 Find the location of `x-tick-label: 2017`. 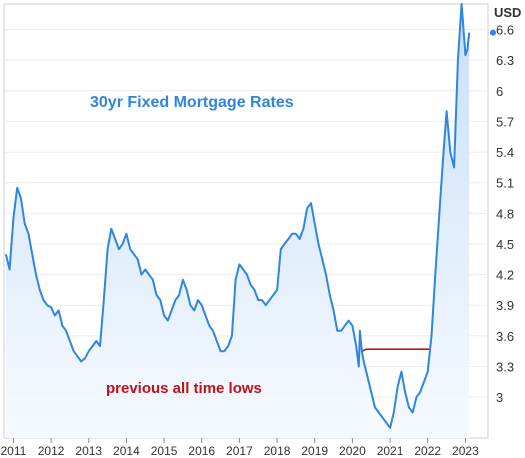

x-tick-label: 2017 is located at coordinates (239, 451).